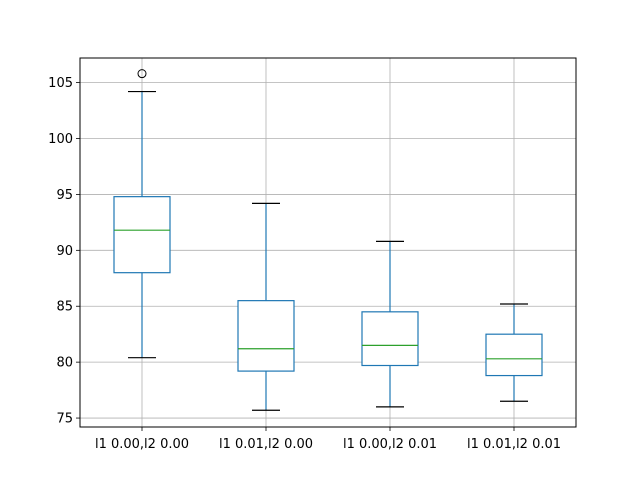 The width and height of the screenshot is (640, 480). I want to click on y-tick-label: 105, so click(60, 83).